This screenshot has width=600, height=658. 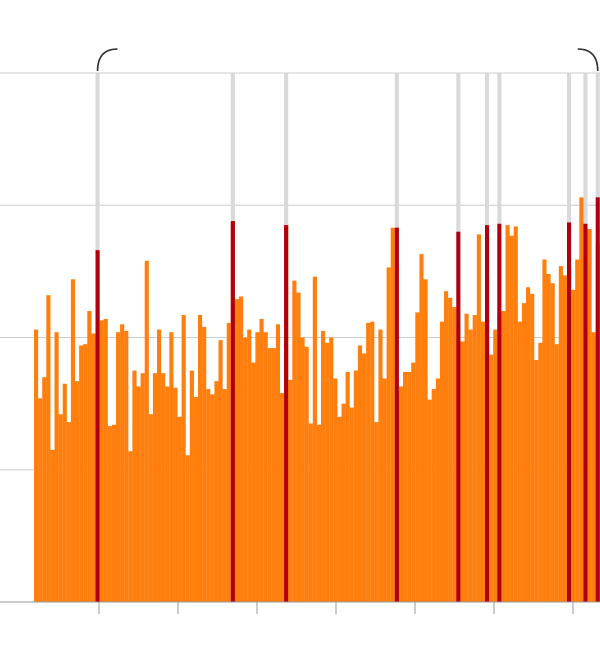 I want to click on x-axis, so click(x=300, y=607).